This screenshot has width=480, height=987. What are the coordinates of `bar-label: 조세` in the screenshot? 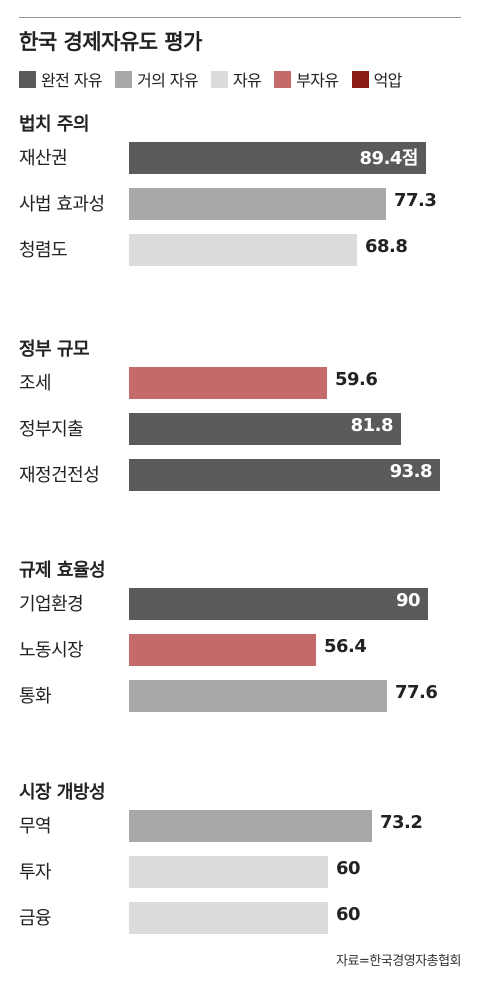 It's located at (35, 383).